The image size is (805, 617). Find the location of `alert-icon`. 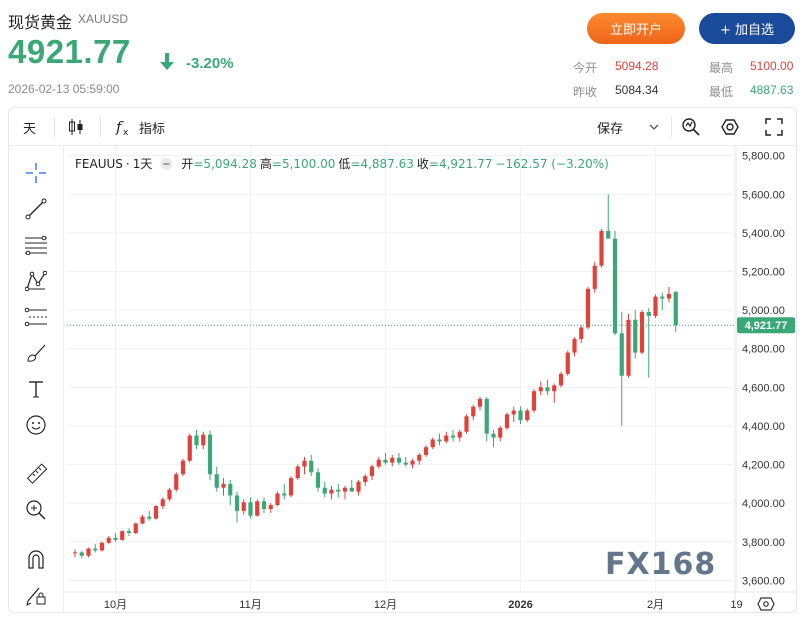

alert-icon is located at coordinates (691, 127).